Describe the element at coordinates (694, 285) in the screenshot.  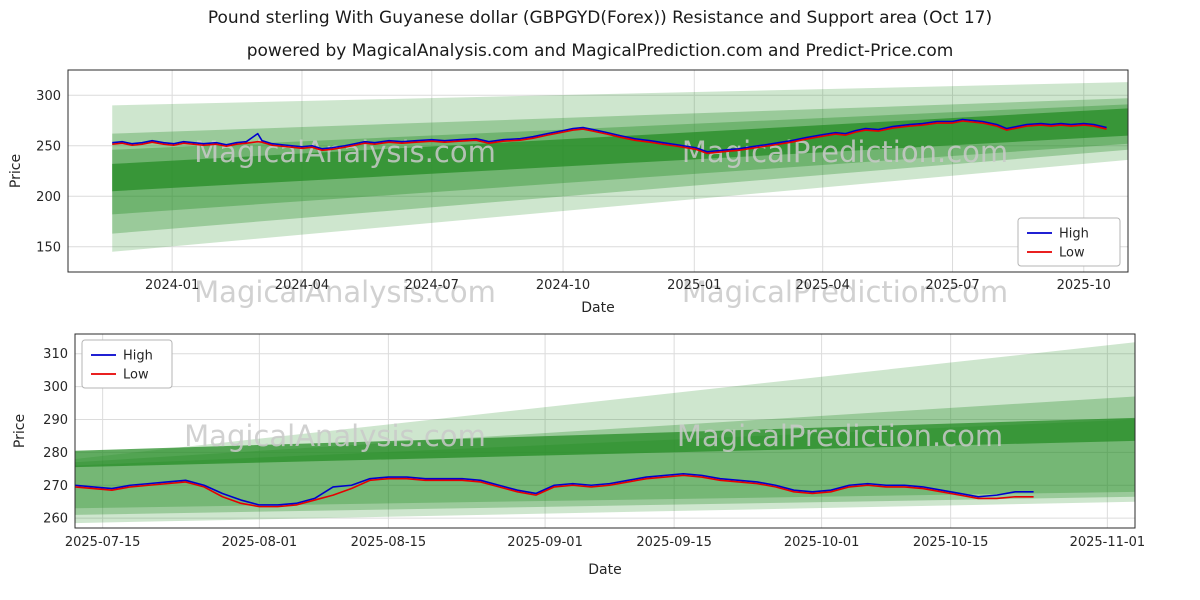
I see `x-tick-label: 2025-01` at that location.